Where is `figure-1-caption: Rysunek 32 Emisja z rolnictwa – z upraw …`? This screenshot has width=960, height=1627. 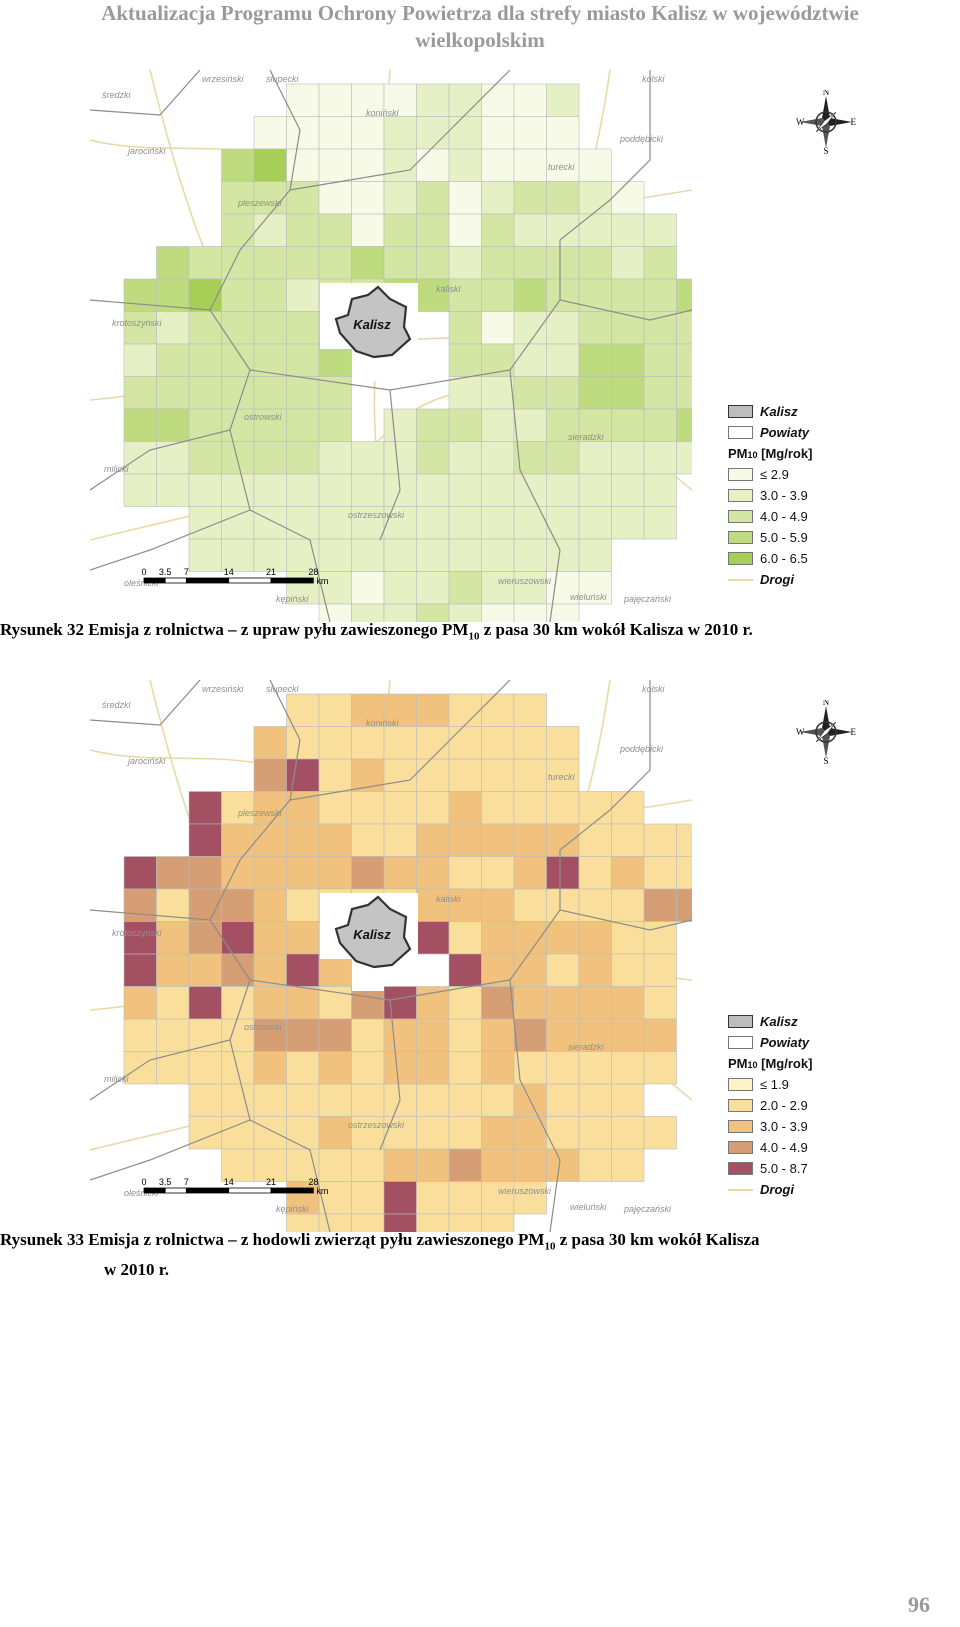 figure-1-caption: Rysunek 32 Emisja z rolnictwa – z upraw … is located at coordinates (376, 631).